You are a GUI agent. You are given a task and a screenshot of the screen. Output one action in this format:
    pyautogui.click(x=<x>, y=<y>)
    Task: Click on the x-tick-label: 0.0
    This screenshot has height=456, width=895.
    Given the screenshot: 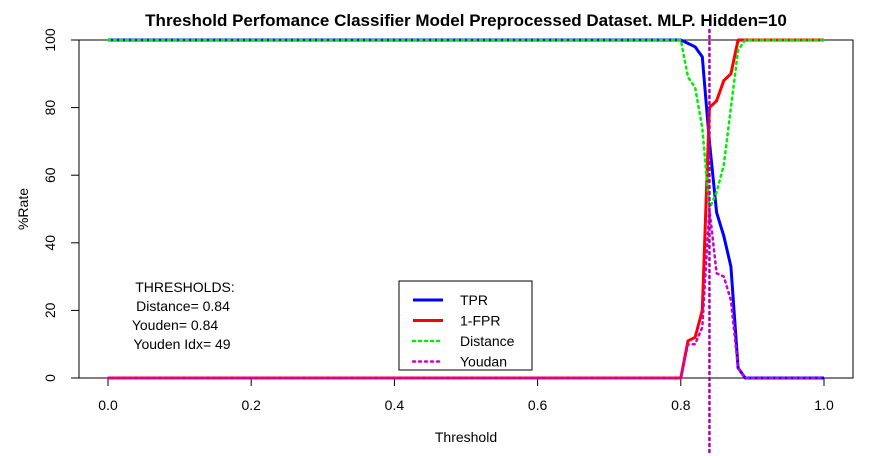 What is the action you would take?
    pyautogui.click(x=108, y=405)
    